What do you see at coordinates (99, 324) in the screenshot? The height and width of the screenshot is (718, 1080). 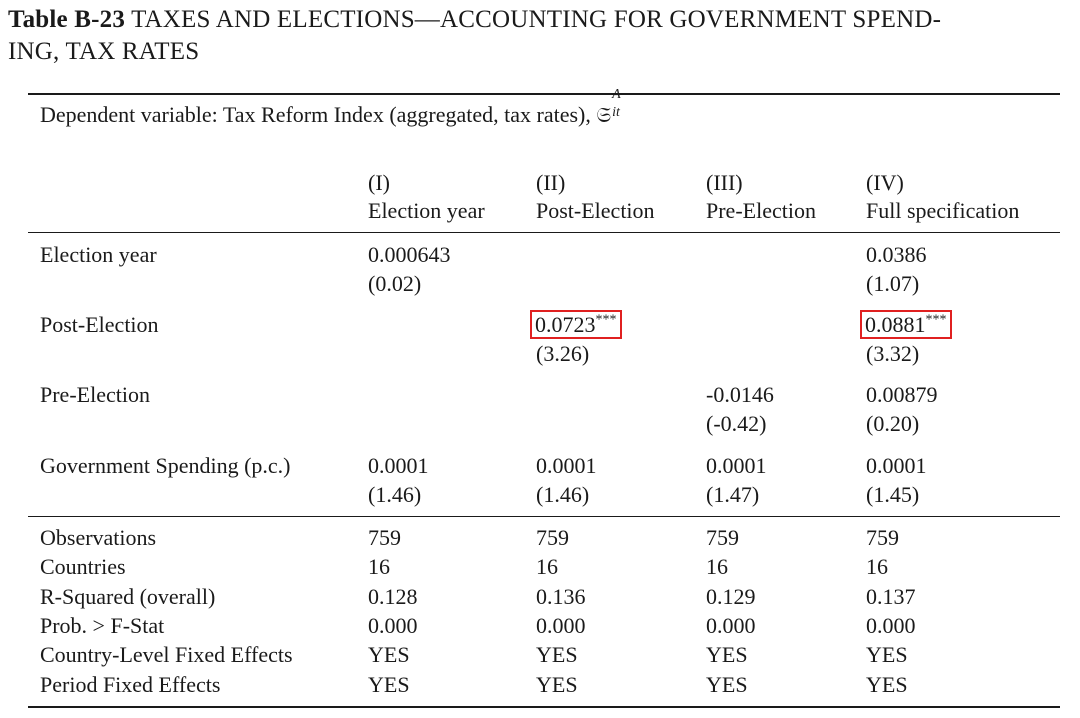 I see `row-label: Post-Election` at bounding box center [99, 324].